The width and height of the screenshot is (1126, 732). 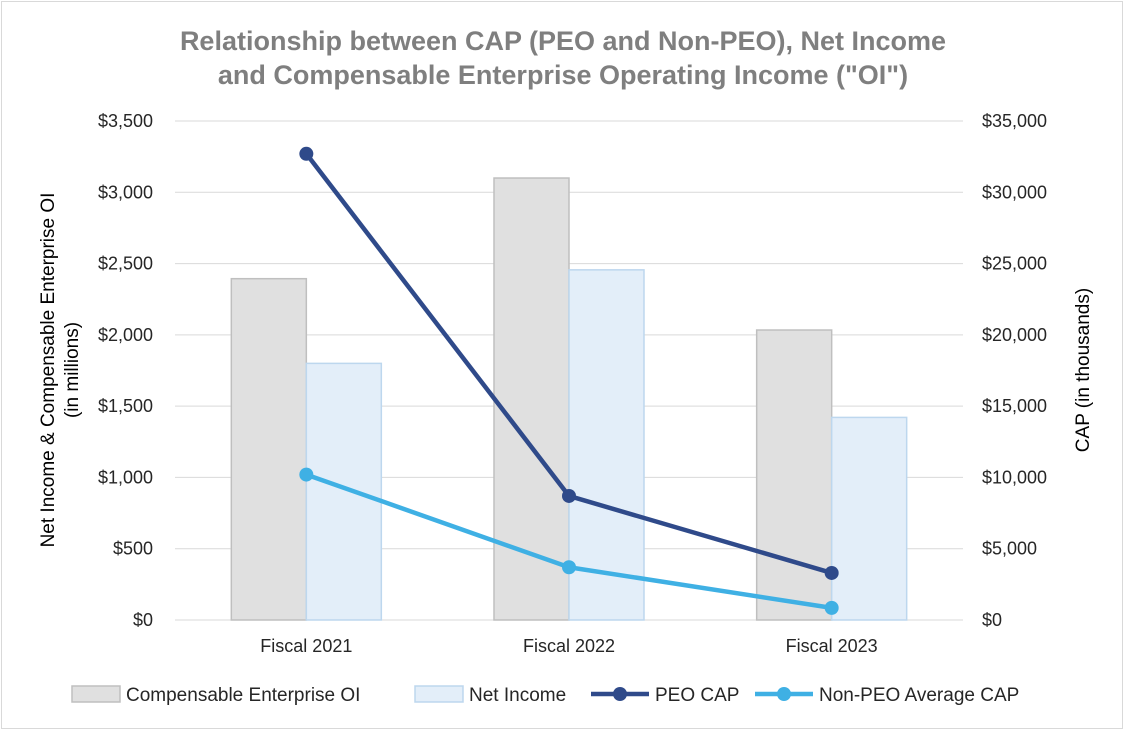 I want to click on right-axis-title: CAP (in thousands), so click(x=1083, y=370).